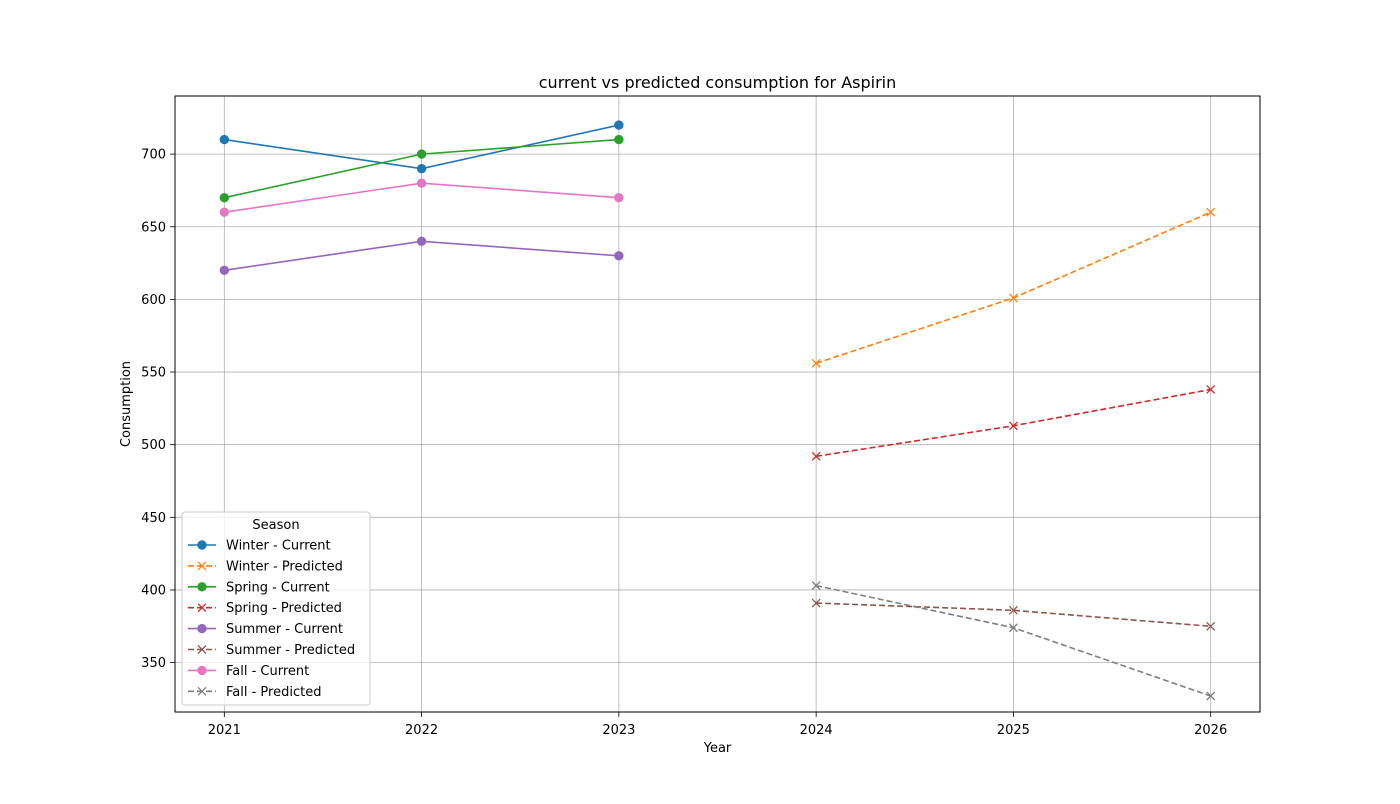  I want to click on legend-entry-winter-current: Winter - Current, so click(259, 546).